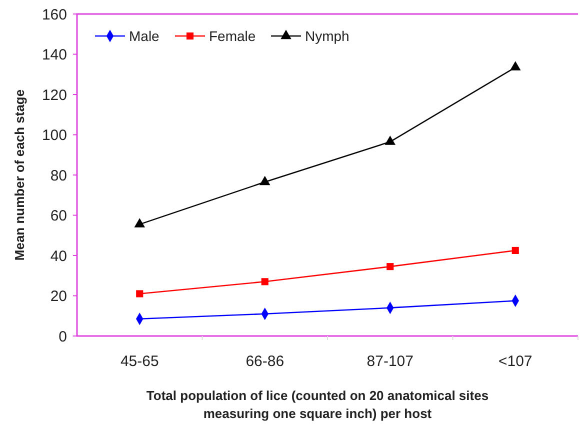  I want to click on legend-label: Female, so click(232, 36).